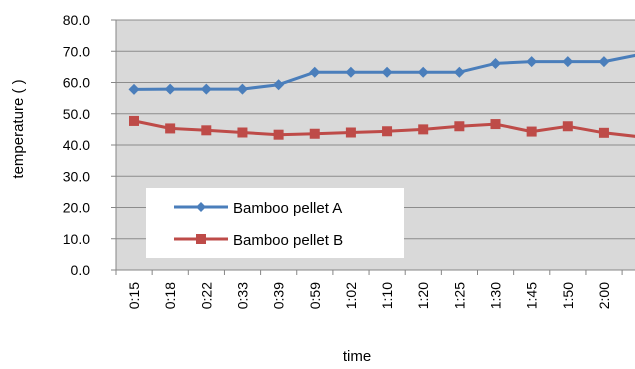 This screenshot has height=369, width=635. I want to click on y-tick-label: 80.0, so click(76, 20).